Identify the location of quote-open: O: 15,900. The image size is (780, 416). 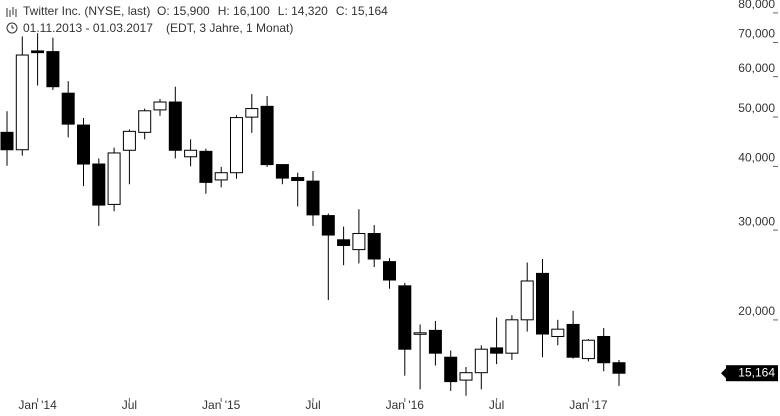
(183, 11).